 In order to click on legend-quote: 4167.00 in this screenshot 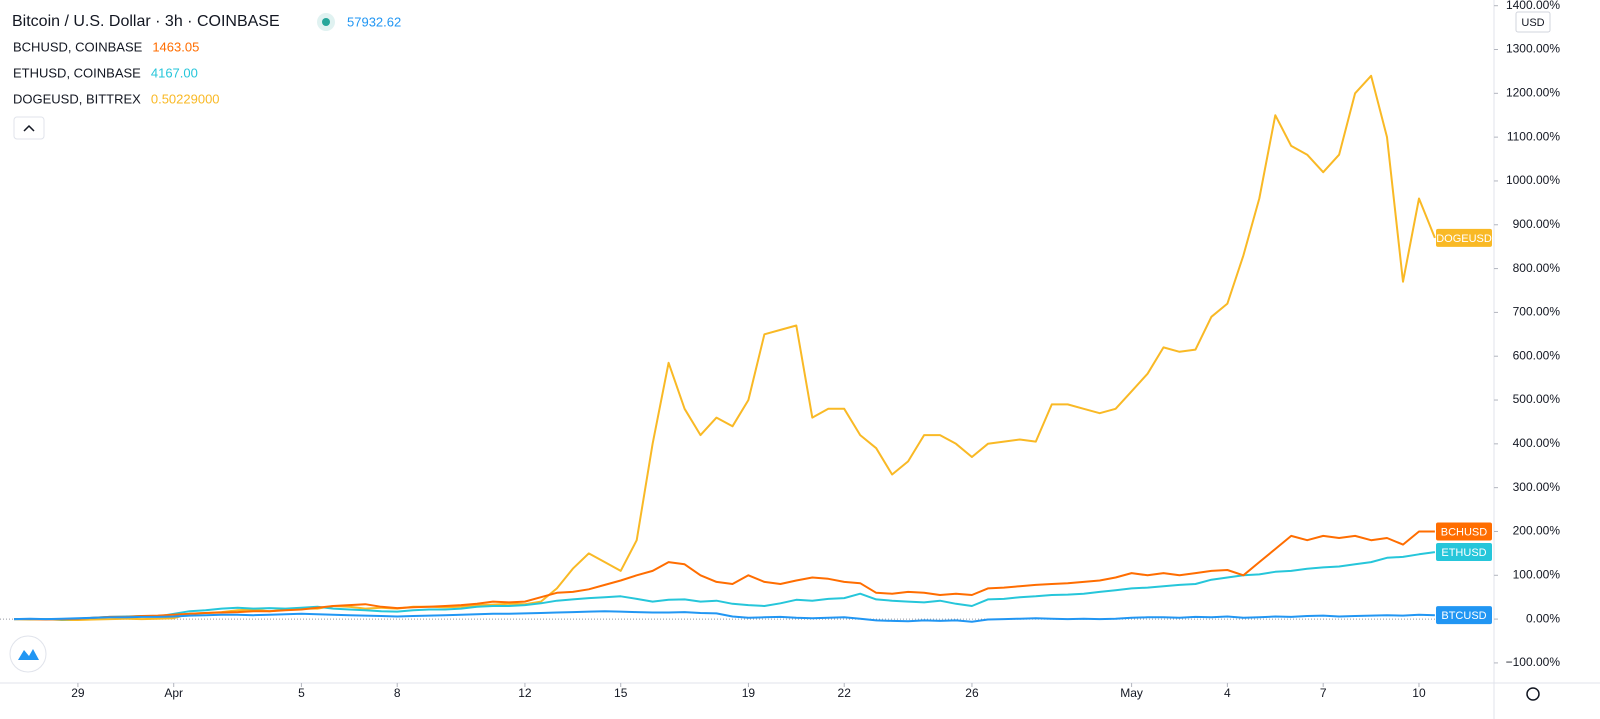, I will do `click(174, 72)`.